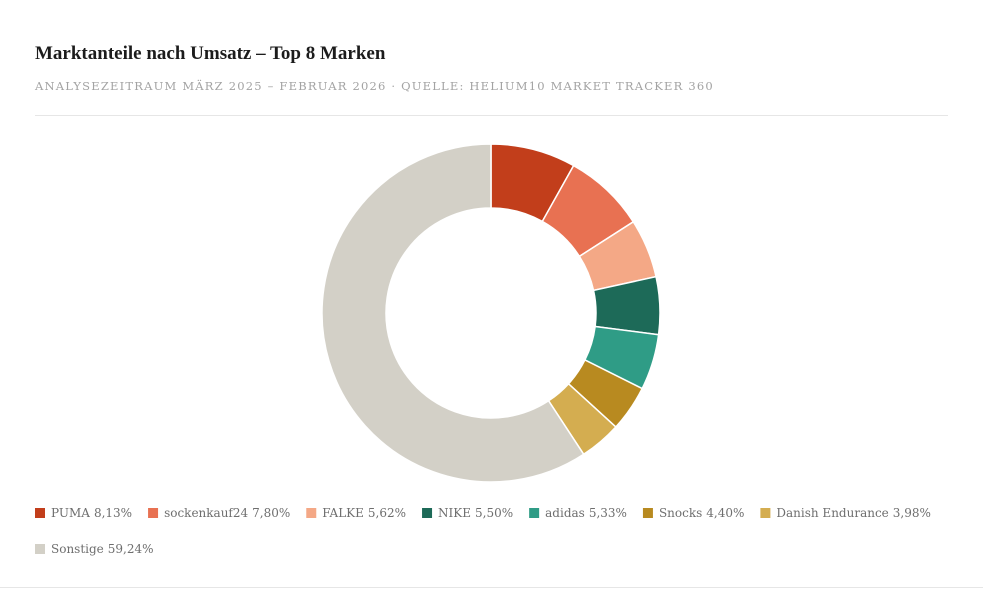  I want to click on legend-name: FALKE, so click(343, 513).